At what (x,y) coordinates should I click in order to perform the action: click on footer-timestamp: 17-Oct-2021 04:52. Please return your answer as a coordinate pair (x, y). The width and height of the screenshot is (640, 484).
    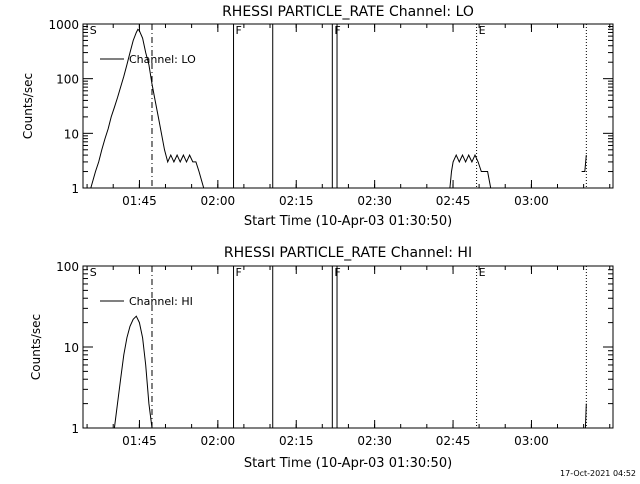
    Looking at the image, I should click on (598, 473).